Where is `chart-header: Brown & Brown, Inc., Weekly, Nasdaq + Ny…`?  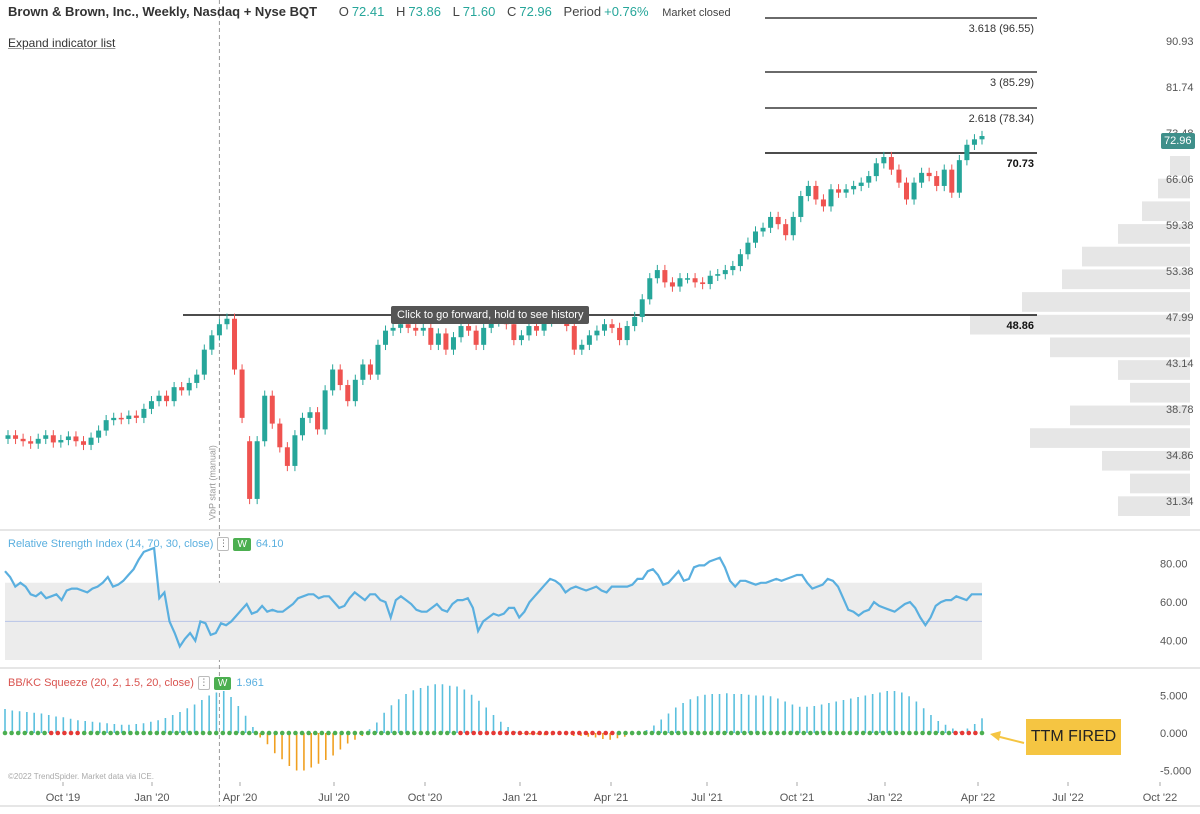
chart-header: Brown & Brown, Inc., Weekly, Nasdaq + Ny… is located at coordinates (369, 11).